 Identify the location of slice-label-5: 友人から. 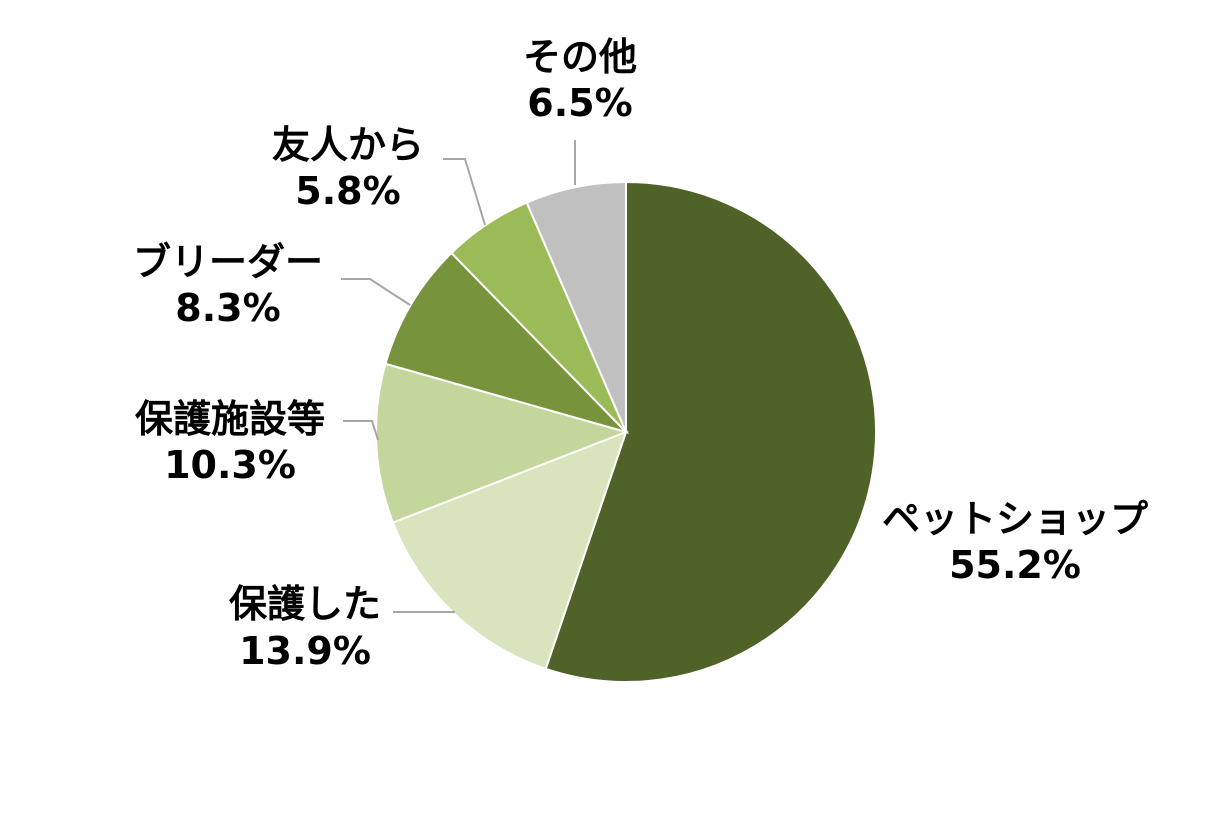
(348, 145).